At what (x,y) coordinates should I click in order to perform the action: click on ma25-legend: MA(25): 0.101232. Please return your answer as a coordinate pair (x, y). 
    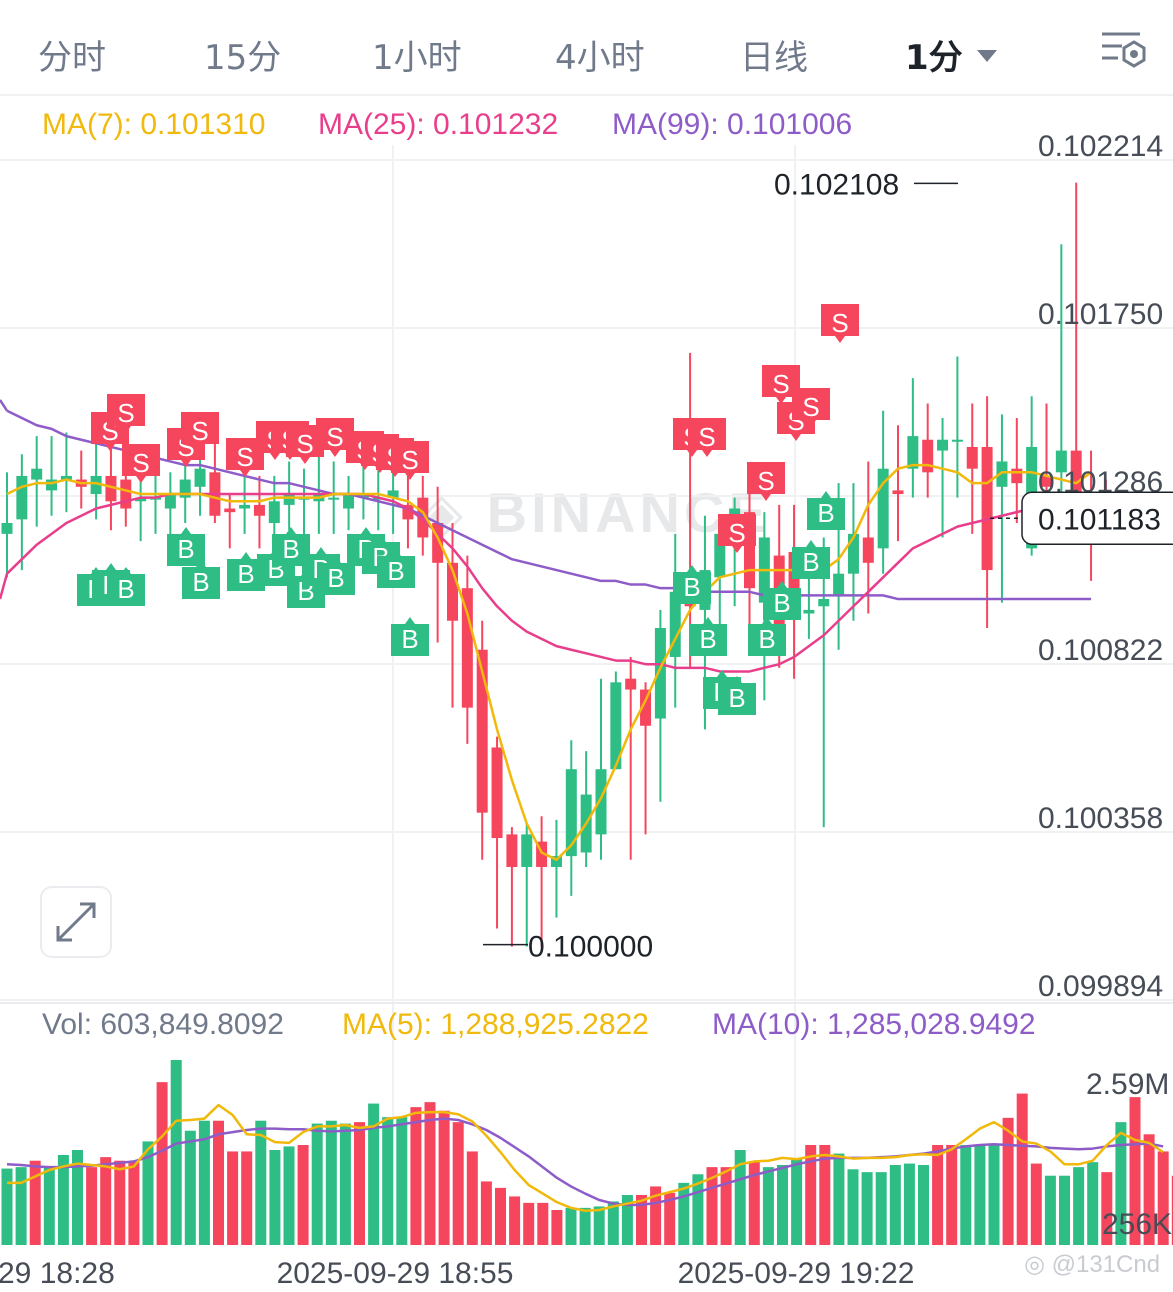
    Looking at the image, I should click on (438, 124).